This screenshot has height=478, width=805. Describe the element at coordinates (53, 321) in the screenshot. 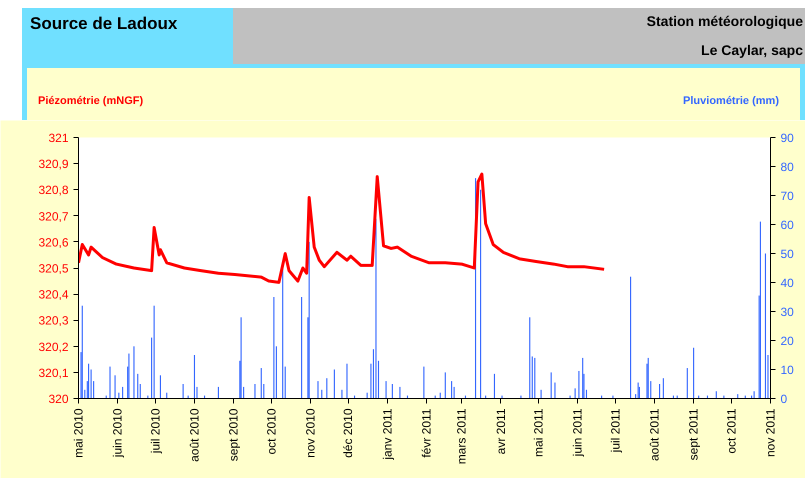

I see `y-tick-label: 320,3` at that location.